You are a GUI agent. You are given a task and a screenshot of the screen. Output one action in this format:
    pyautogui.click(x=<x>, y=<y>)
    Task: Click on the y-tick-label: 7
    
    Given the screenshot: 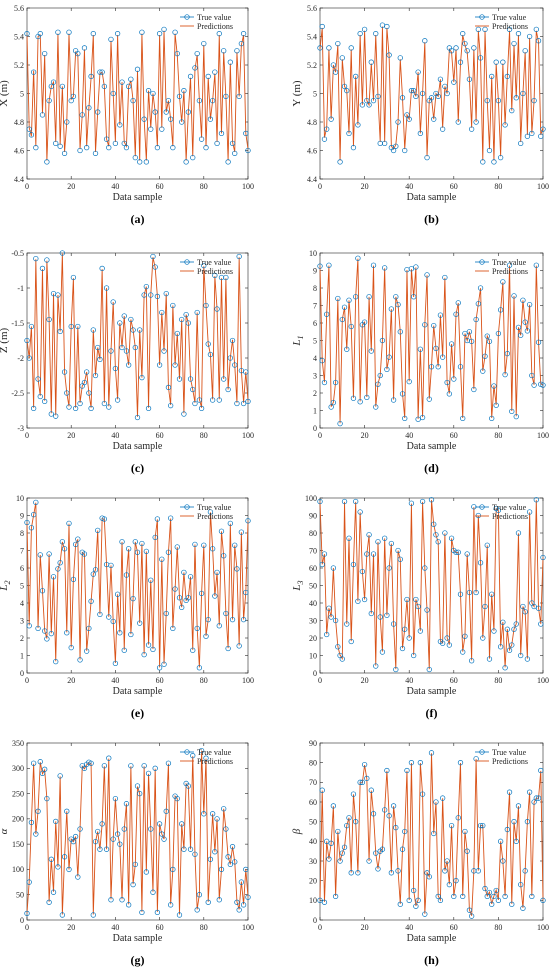 What is the action you would take?
    pyautogui.click(x=315, y=305)
    